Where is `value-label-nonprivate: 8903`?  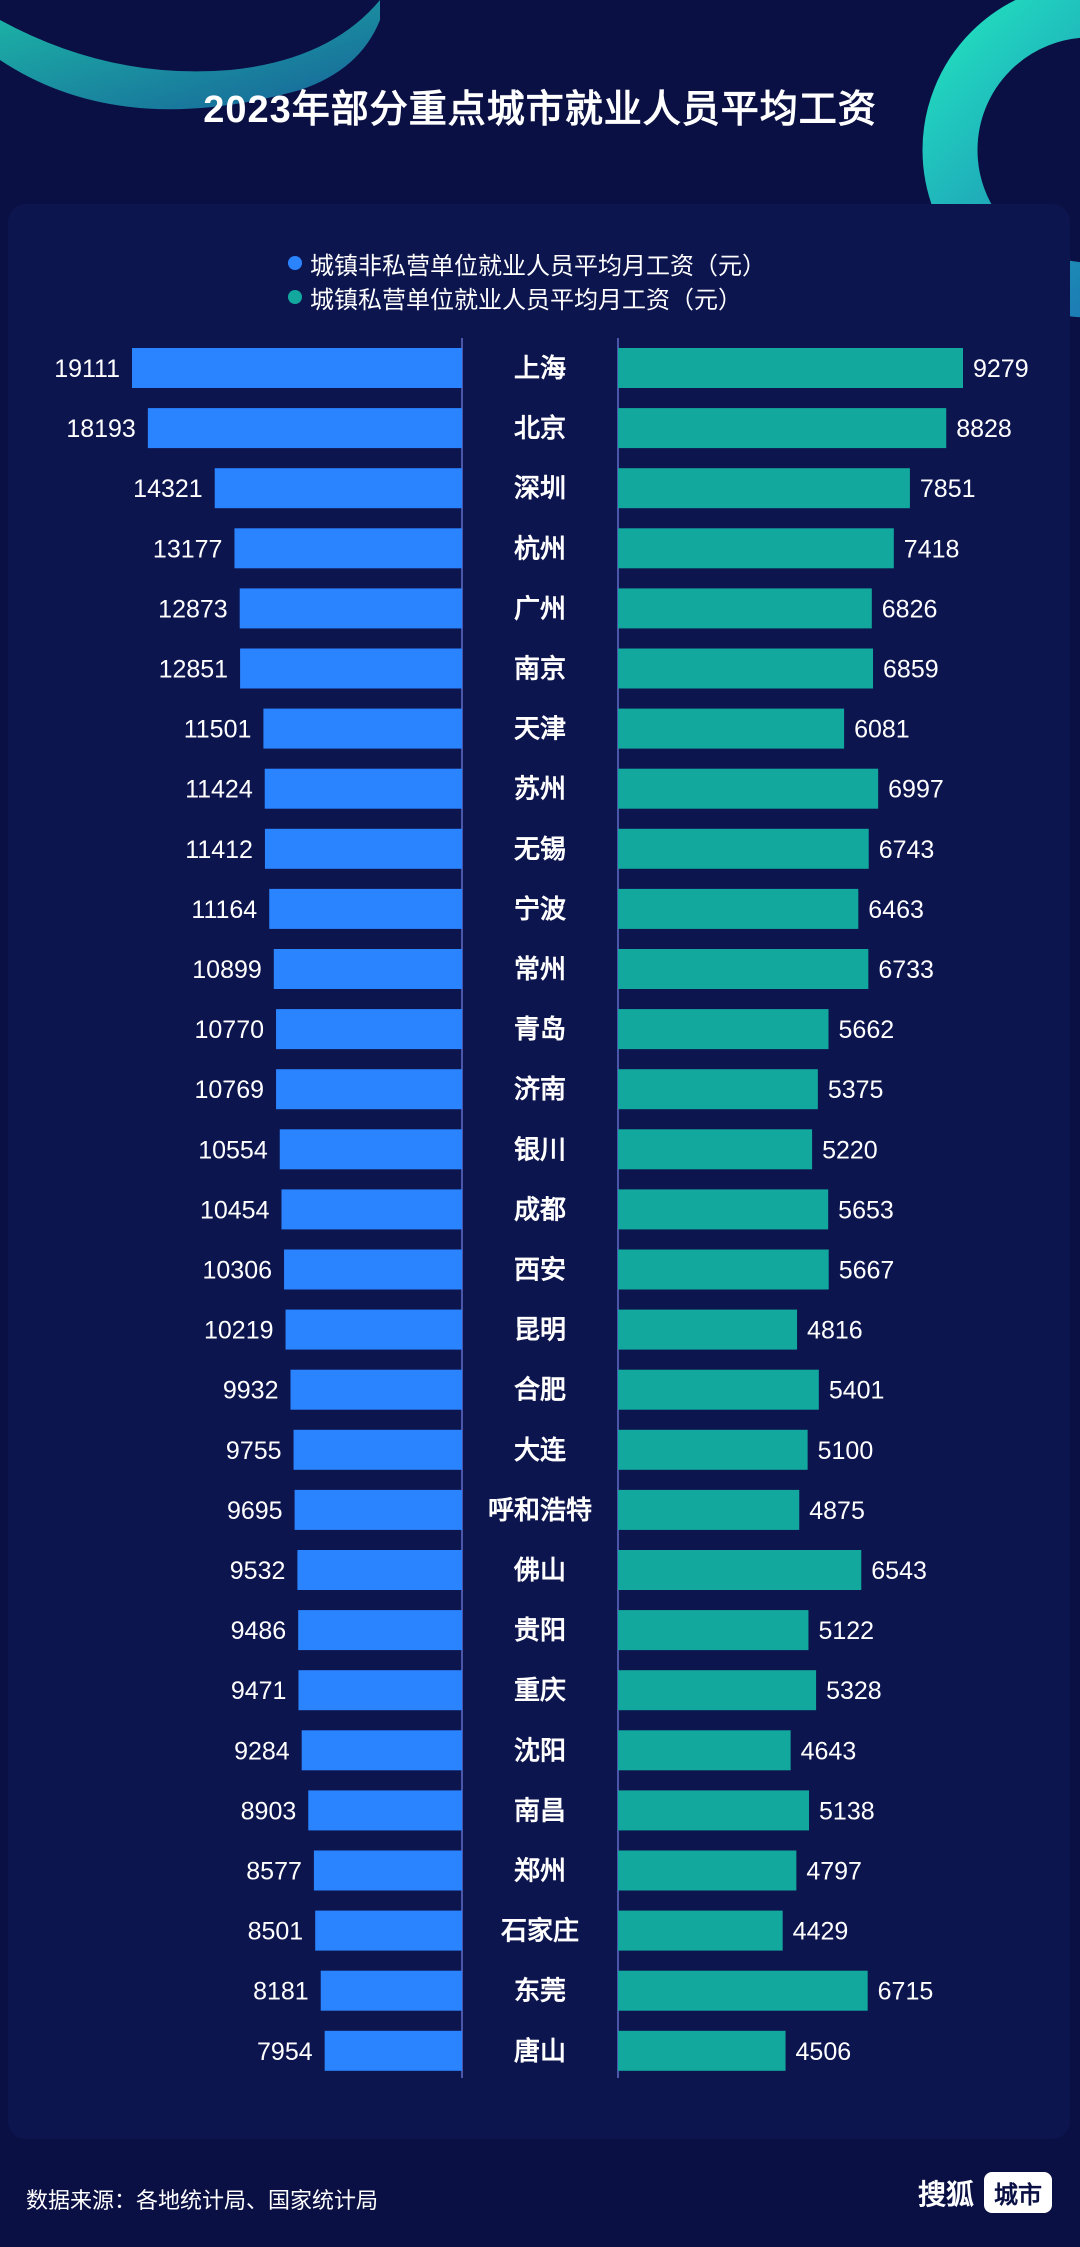 value-label-nonprivate: 8903 is located at coordinates (269, 1811).